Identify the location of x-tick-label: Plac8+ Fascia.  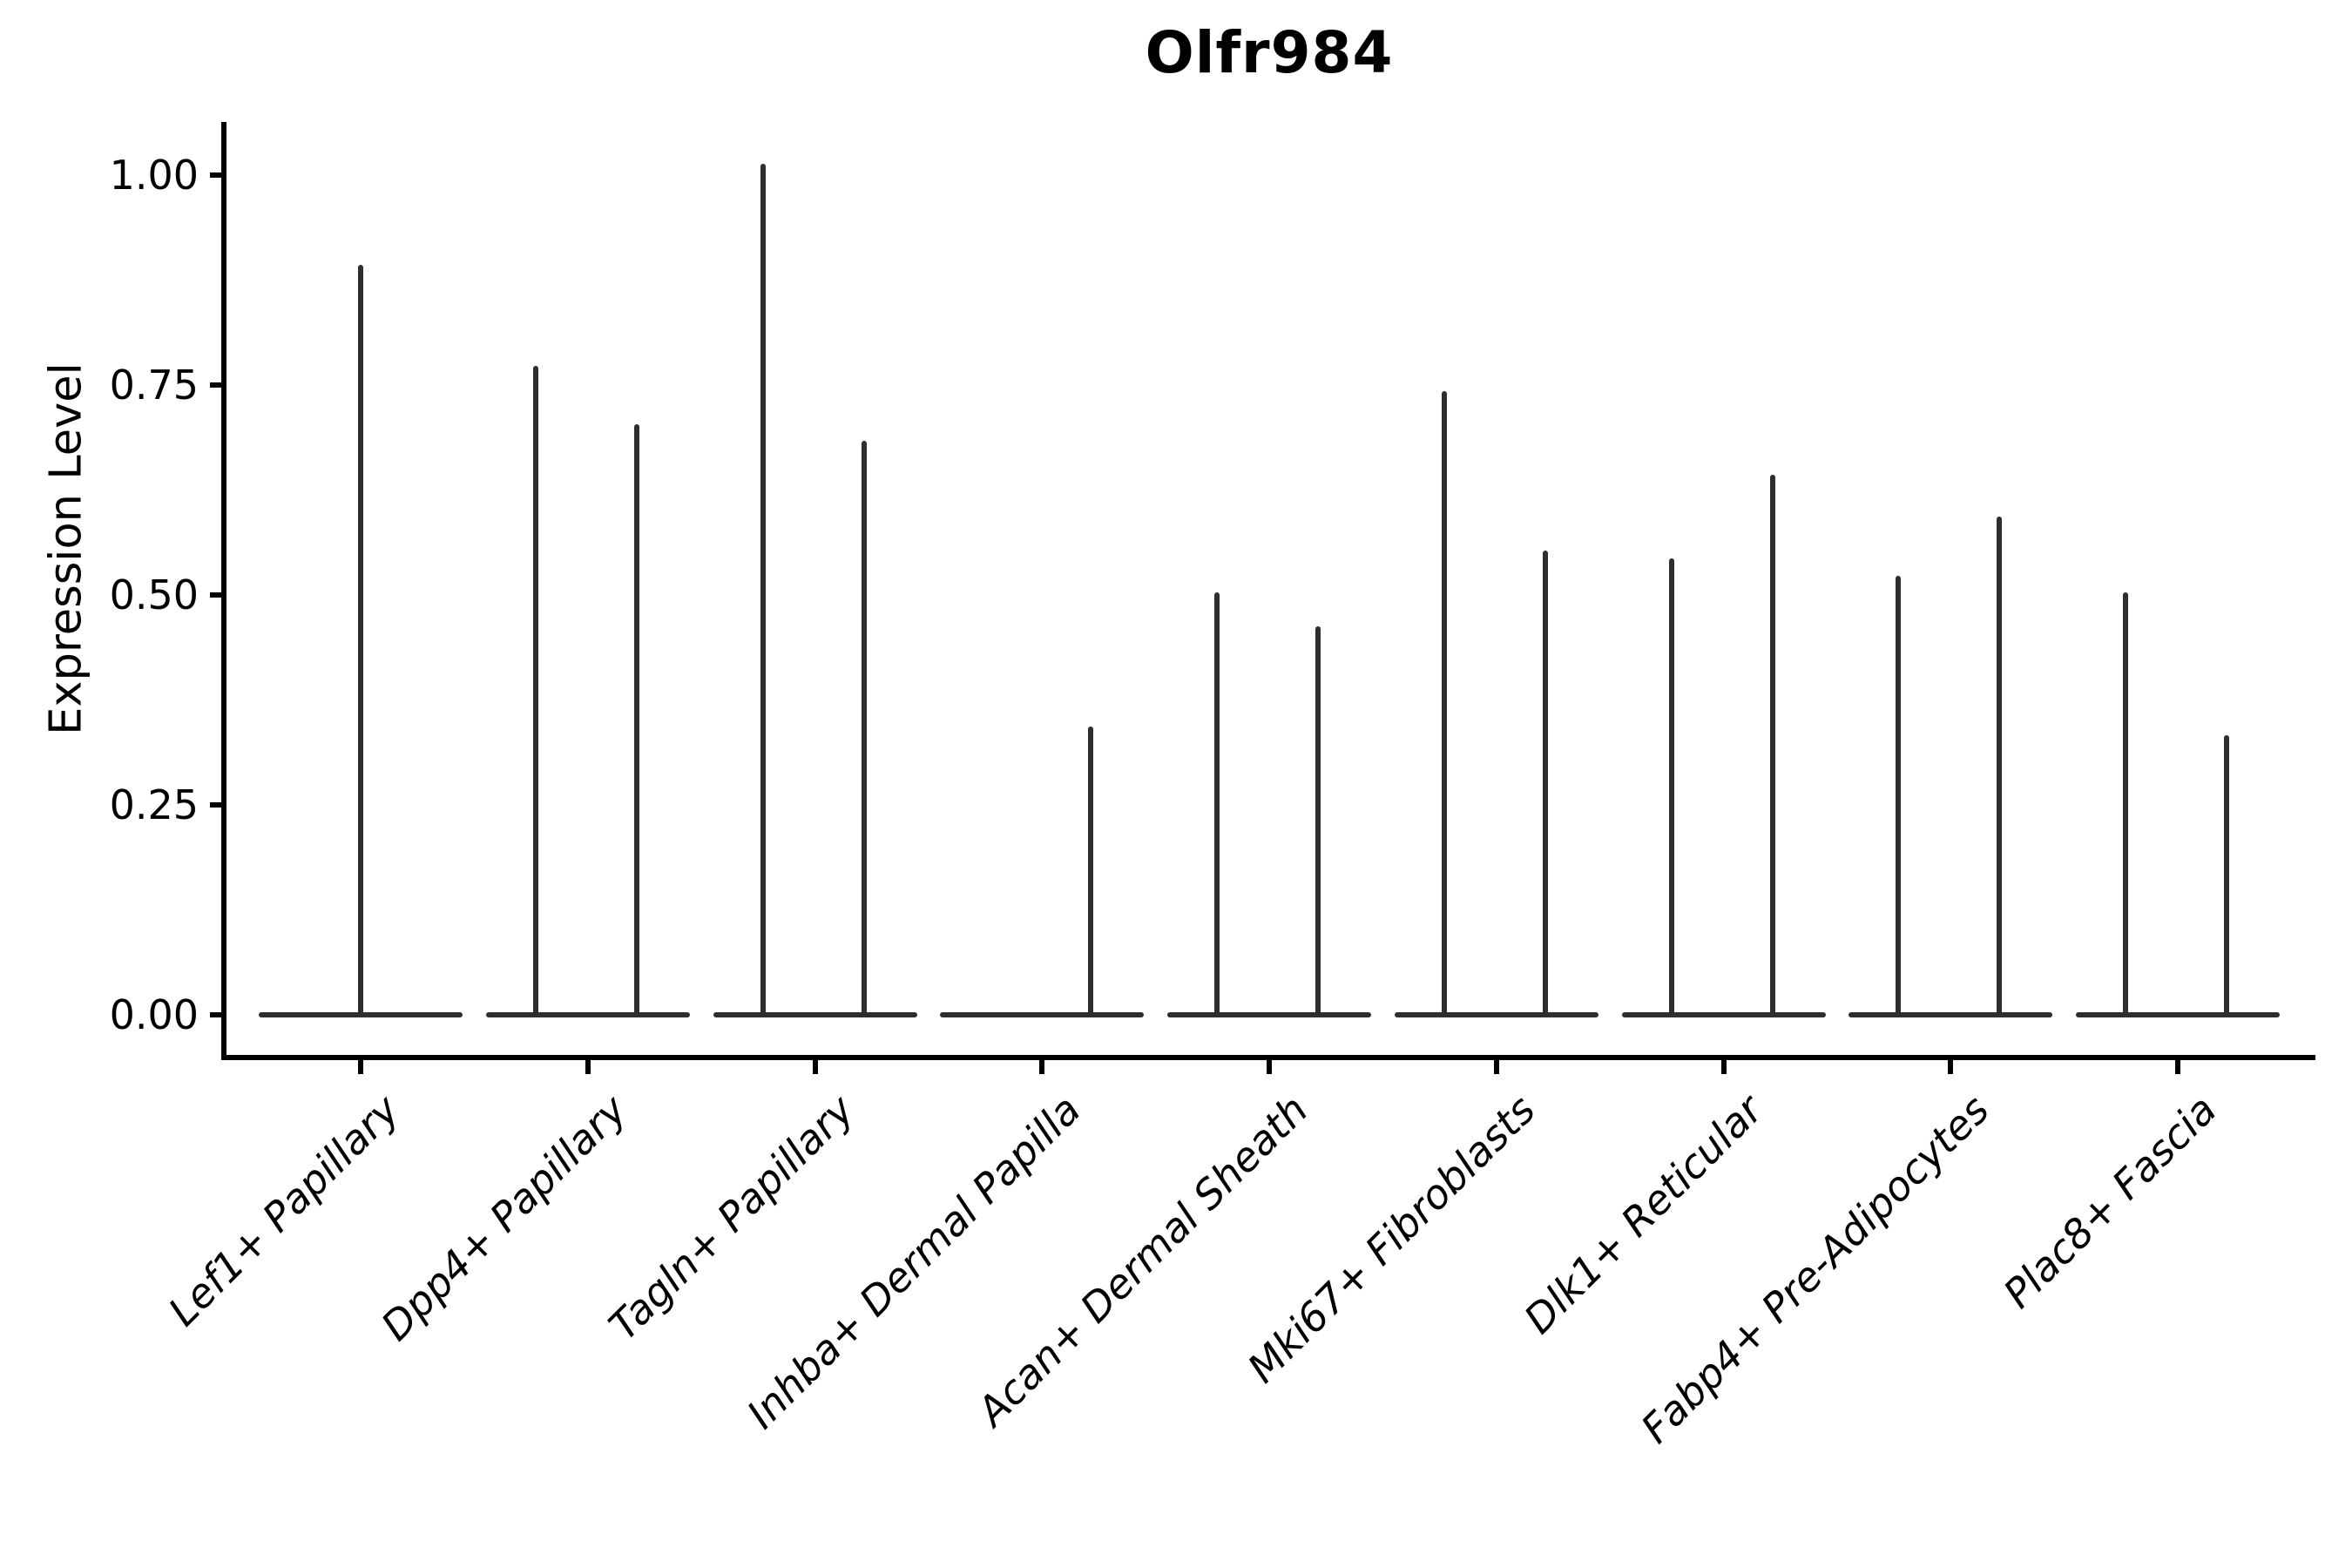
(2110, 1201).